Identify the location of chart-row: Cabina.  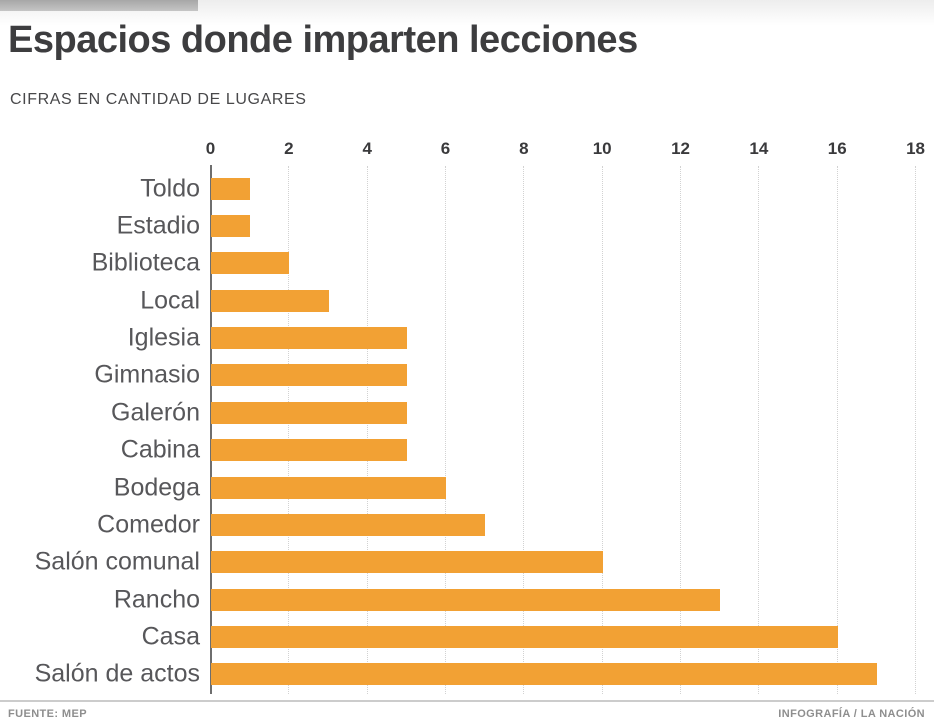
(467, 450).